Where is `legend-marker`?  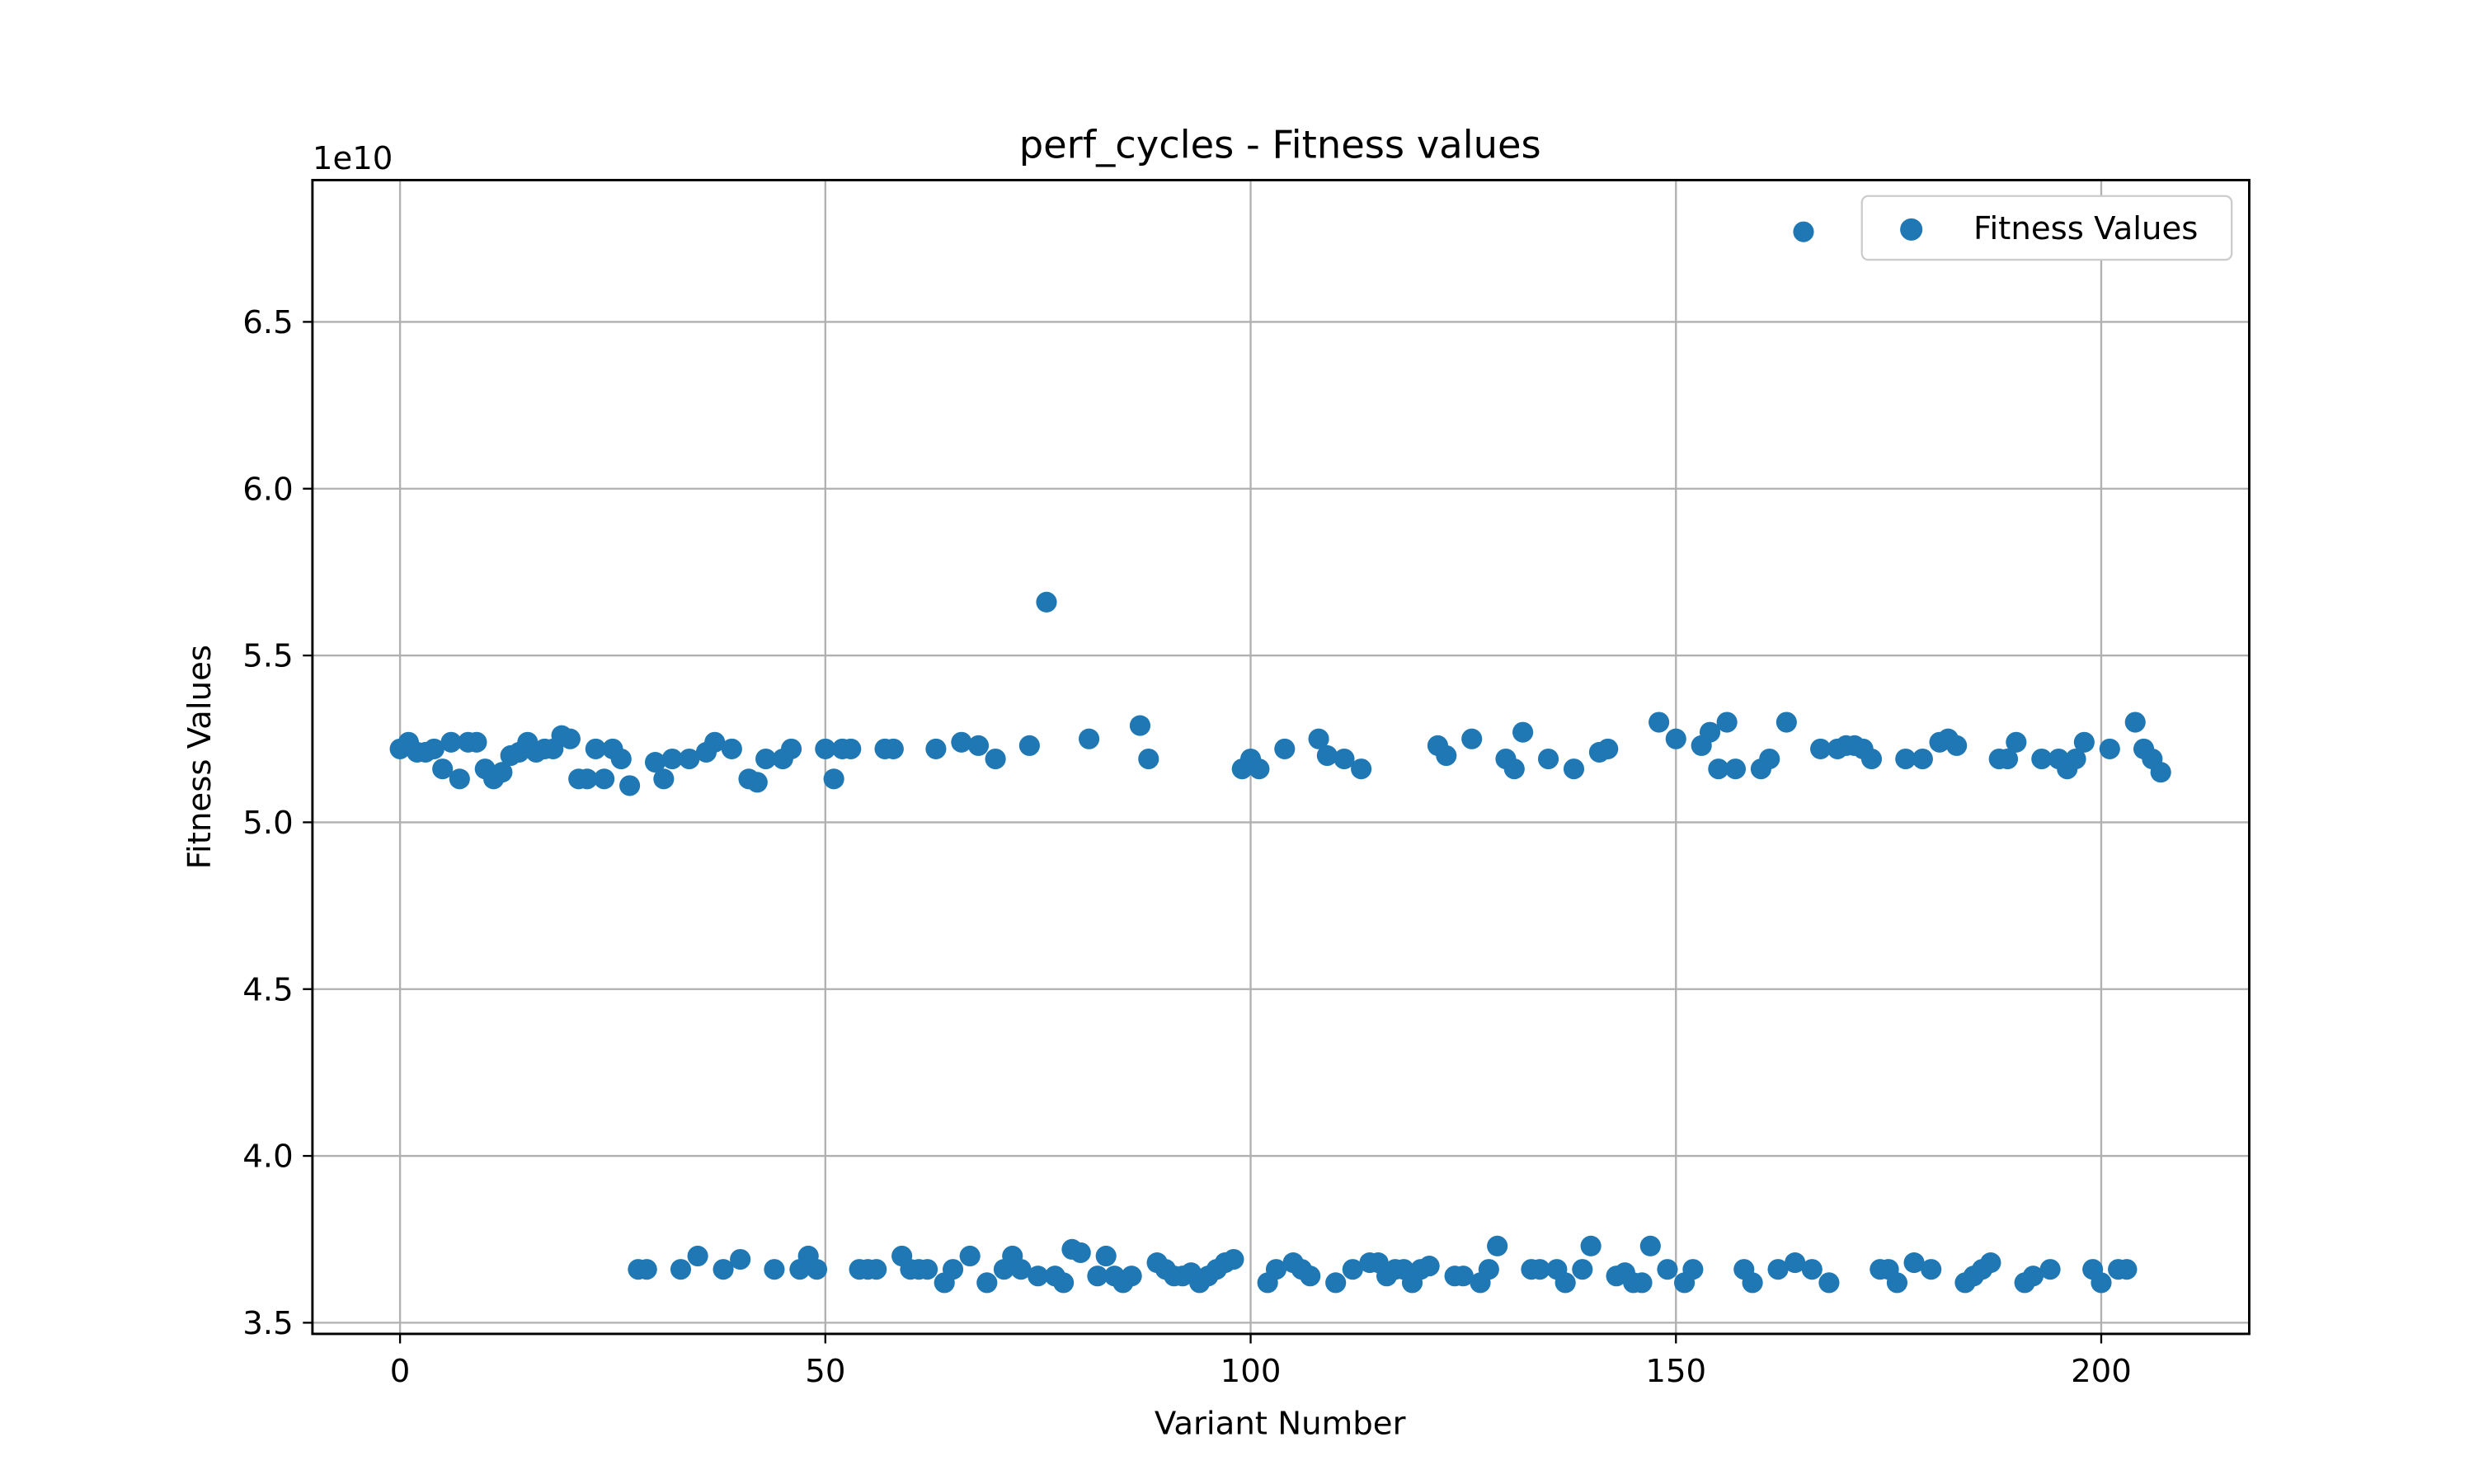 legend-marker is located at coordinates (1911, 229).